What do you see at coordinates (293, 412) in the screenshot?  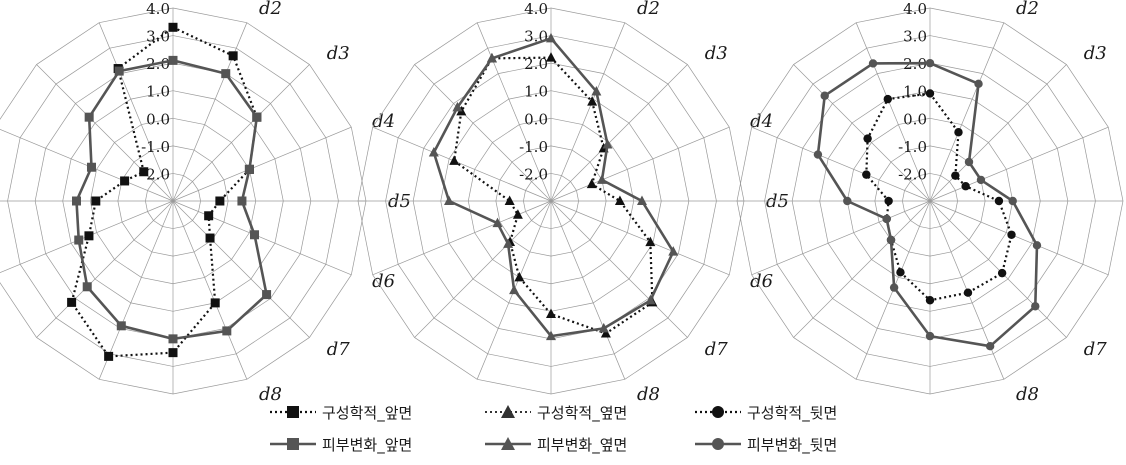 I see `legend-dotted-square-icon` at bounding box center [293, 412].